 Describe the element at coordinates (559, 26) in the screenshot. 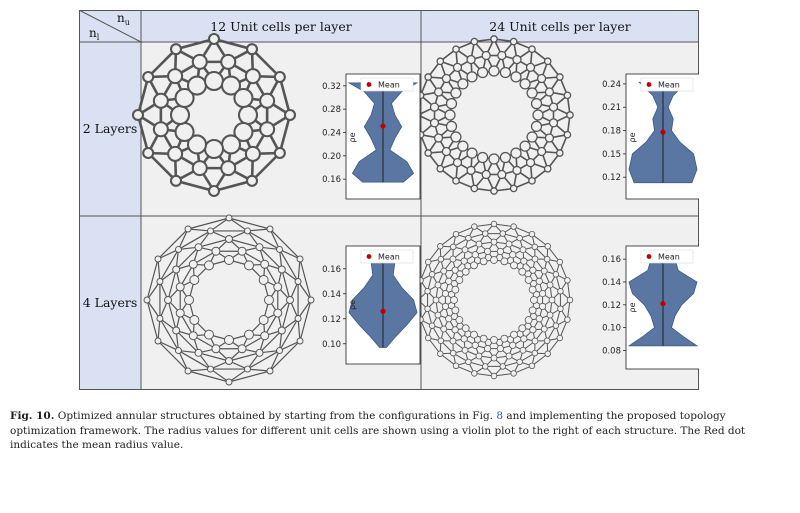

I see `col-header-24: 24 Unit cells per layer` at that location.